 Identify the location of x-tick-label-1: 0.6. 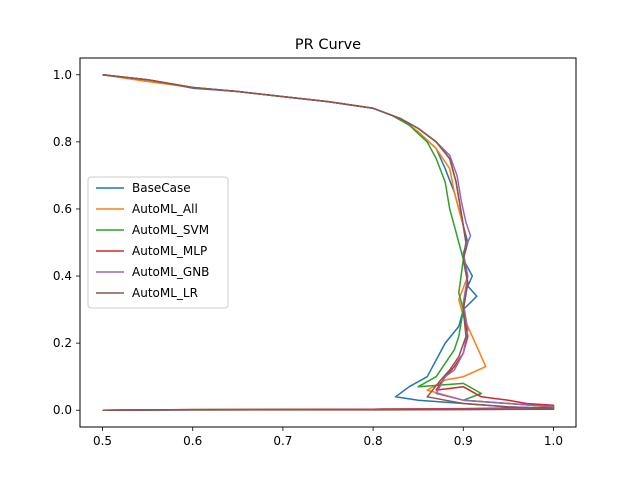
(192, 441).